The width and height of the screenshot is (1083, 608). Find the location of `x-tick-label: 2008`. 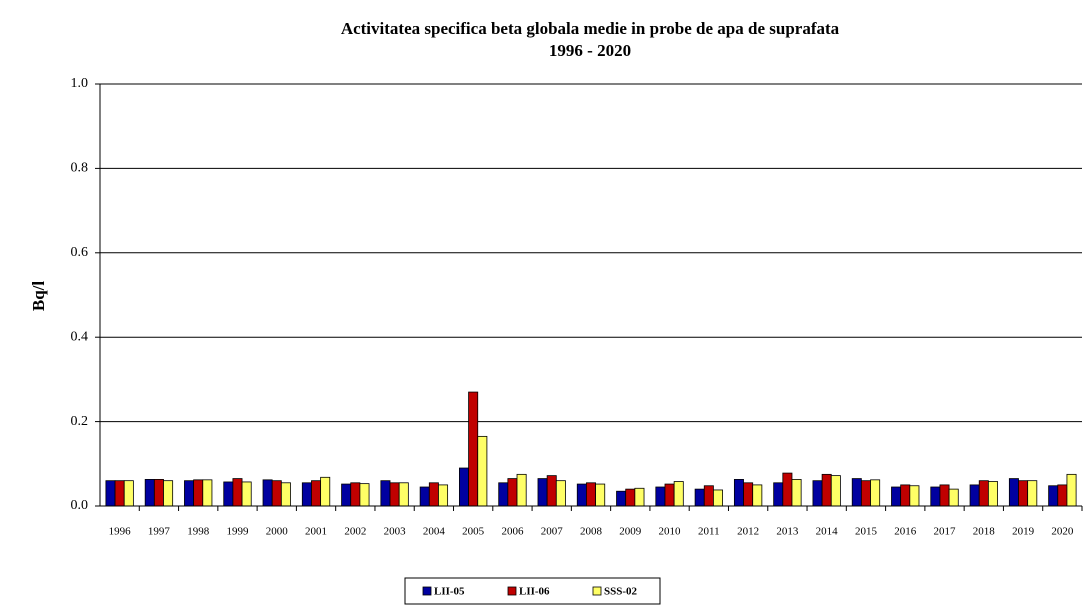

x-tick-label: 2008 is located at coordinates (591, 532).